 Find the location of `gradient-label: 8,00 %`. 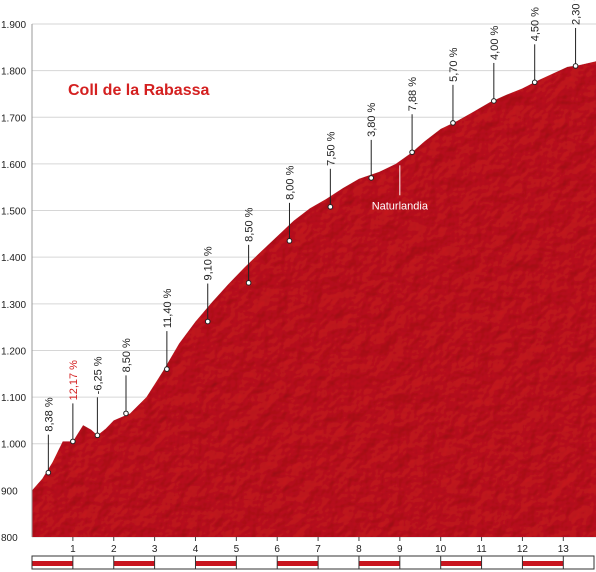

gradient-label: 8,00 % is located at coordinates (290, 182).